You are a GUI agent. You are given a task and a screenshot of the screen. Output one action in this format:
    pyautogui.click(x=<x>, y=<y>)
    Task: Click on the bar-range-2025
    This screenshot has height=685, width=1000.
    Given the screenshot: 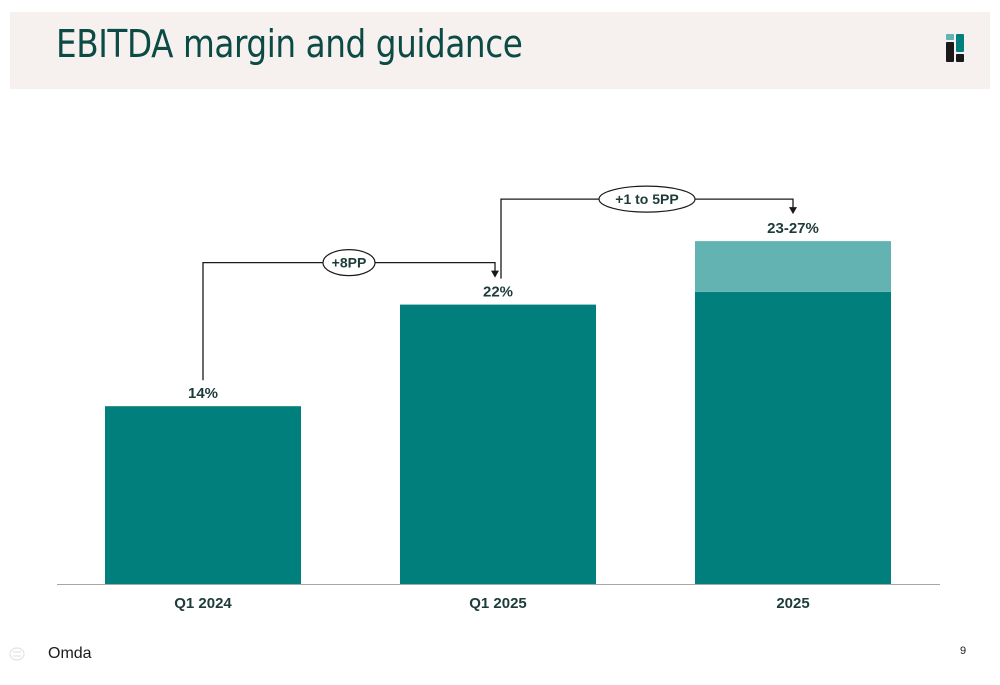 What is the action you would take?
    pyautogui.click(x=793, y=266)
    